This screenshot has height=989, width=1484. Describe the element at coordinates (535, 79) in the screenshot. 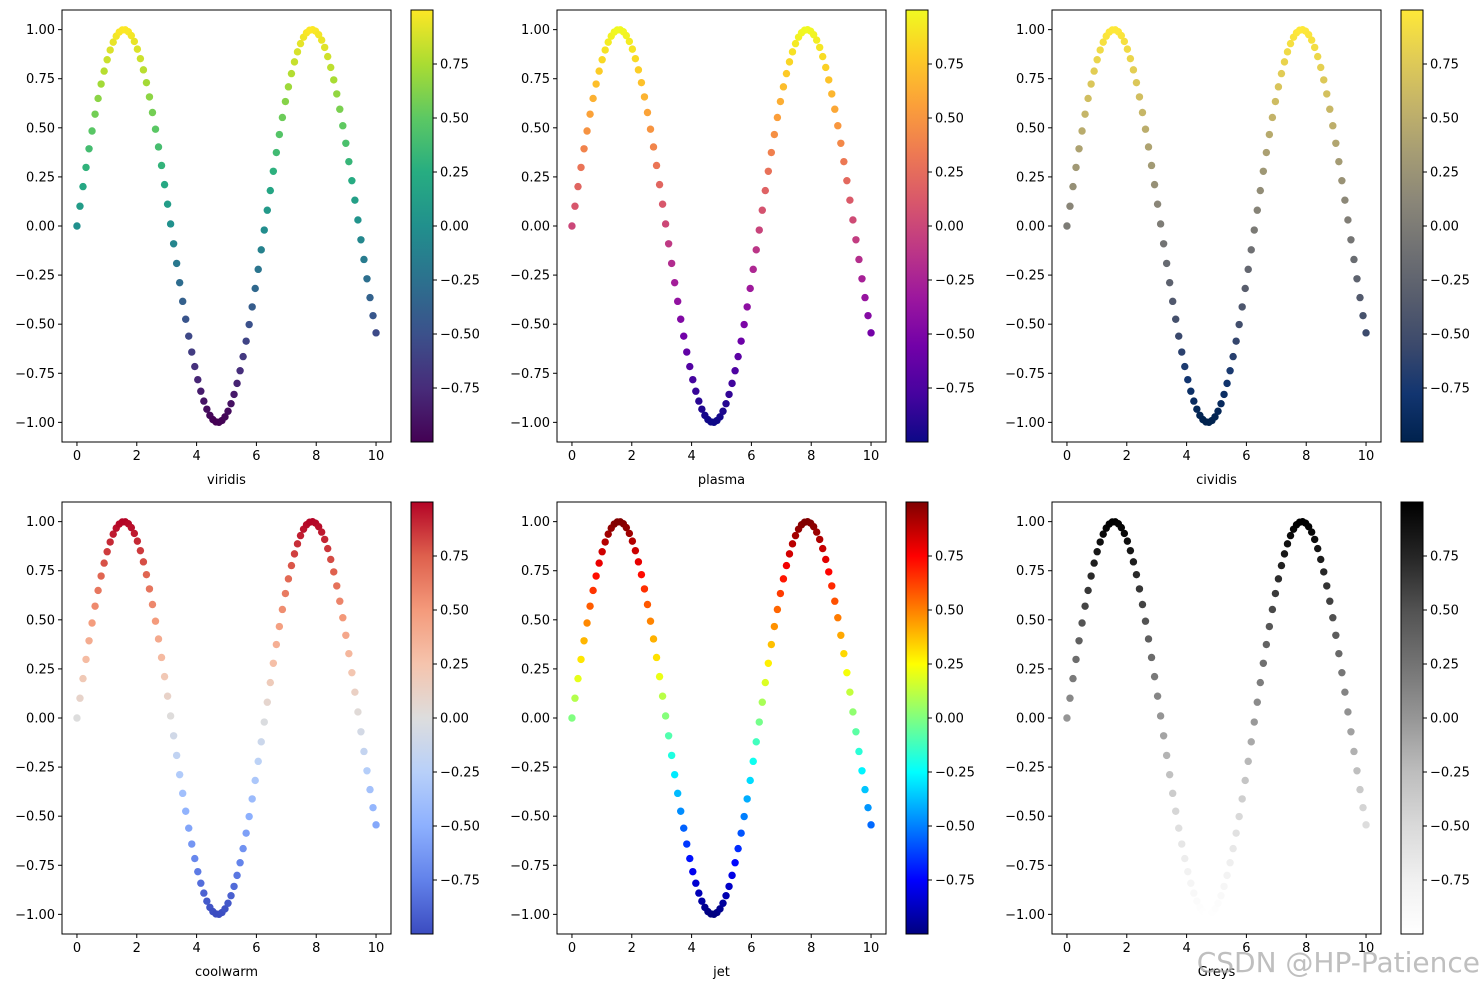

I see `y-tick-label: 0.75` at that location.